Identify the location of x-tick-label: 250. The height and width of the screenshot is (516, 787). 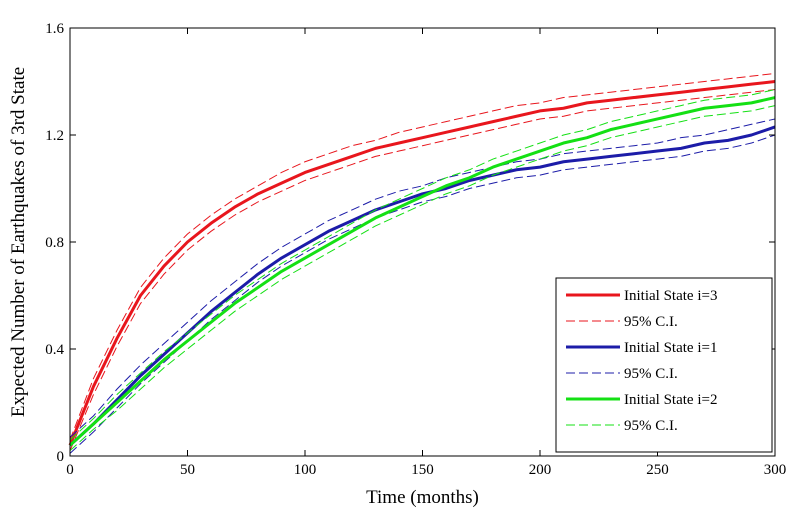
(657, 470).